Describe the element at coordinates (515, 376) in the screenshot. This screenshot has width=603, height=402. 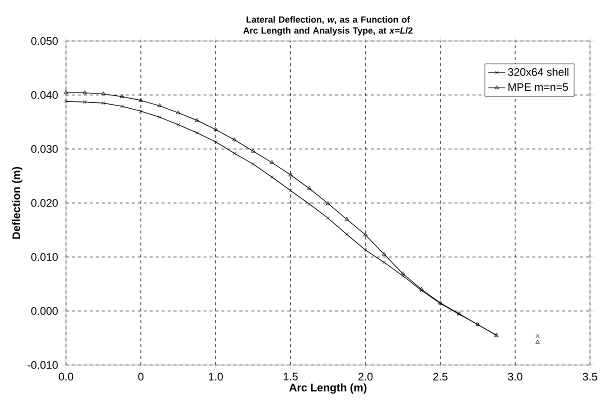
I see `x-tick-label: 3.0` at that location.